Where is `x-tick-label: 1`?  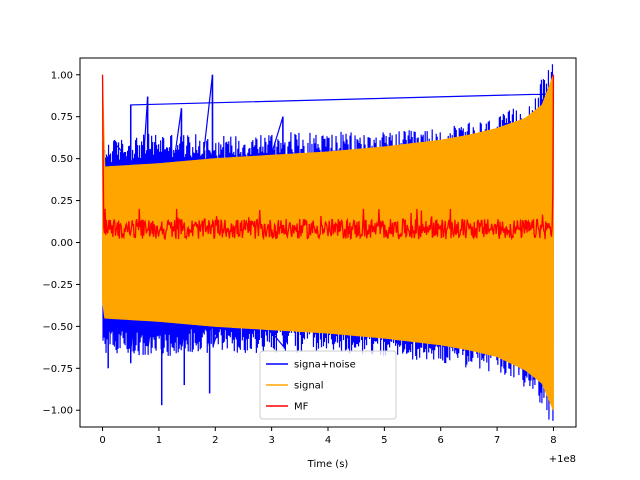 x-tick-label: 1 is located at coordinates (159, 440).